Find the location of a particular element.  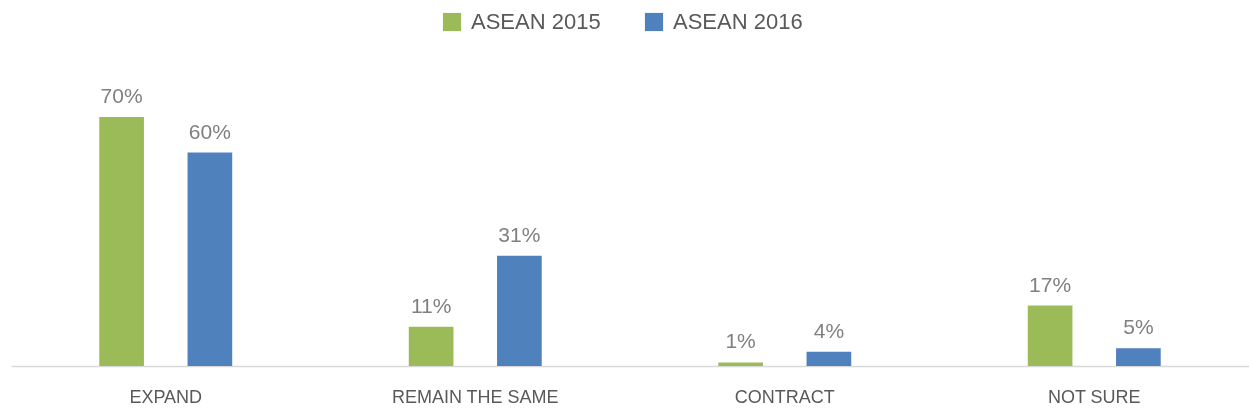

legend-label: ASEAN 2016 is located at coordinates (738, 21).